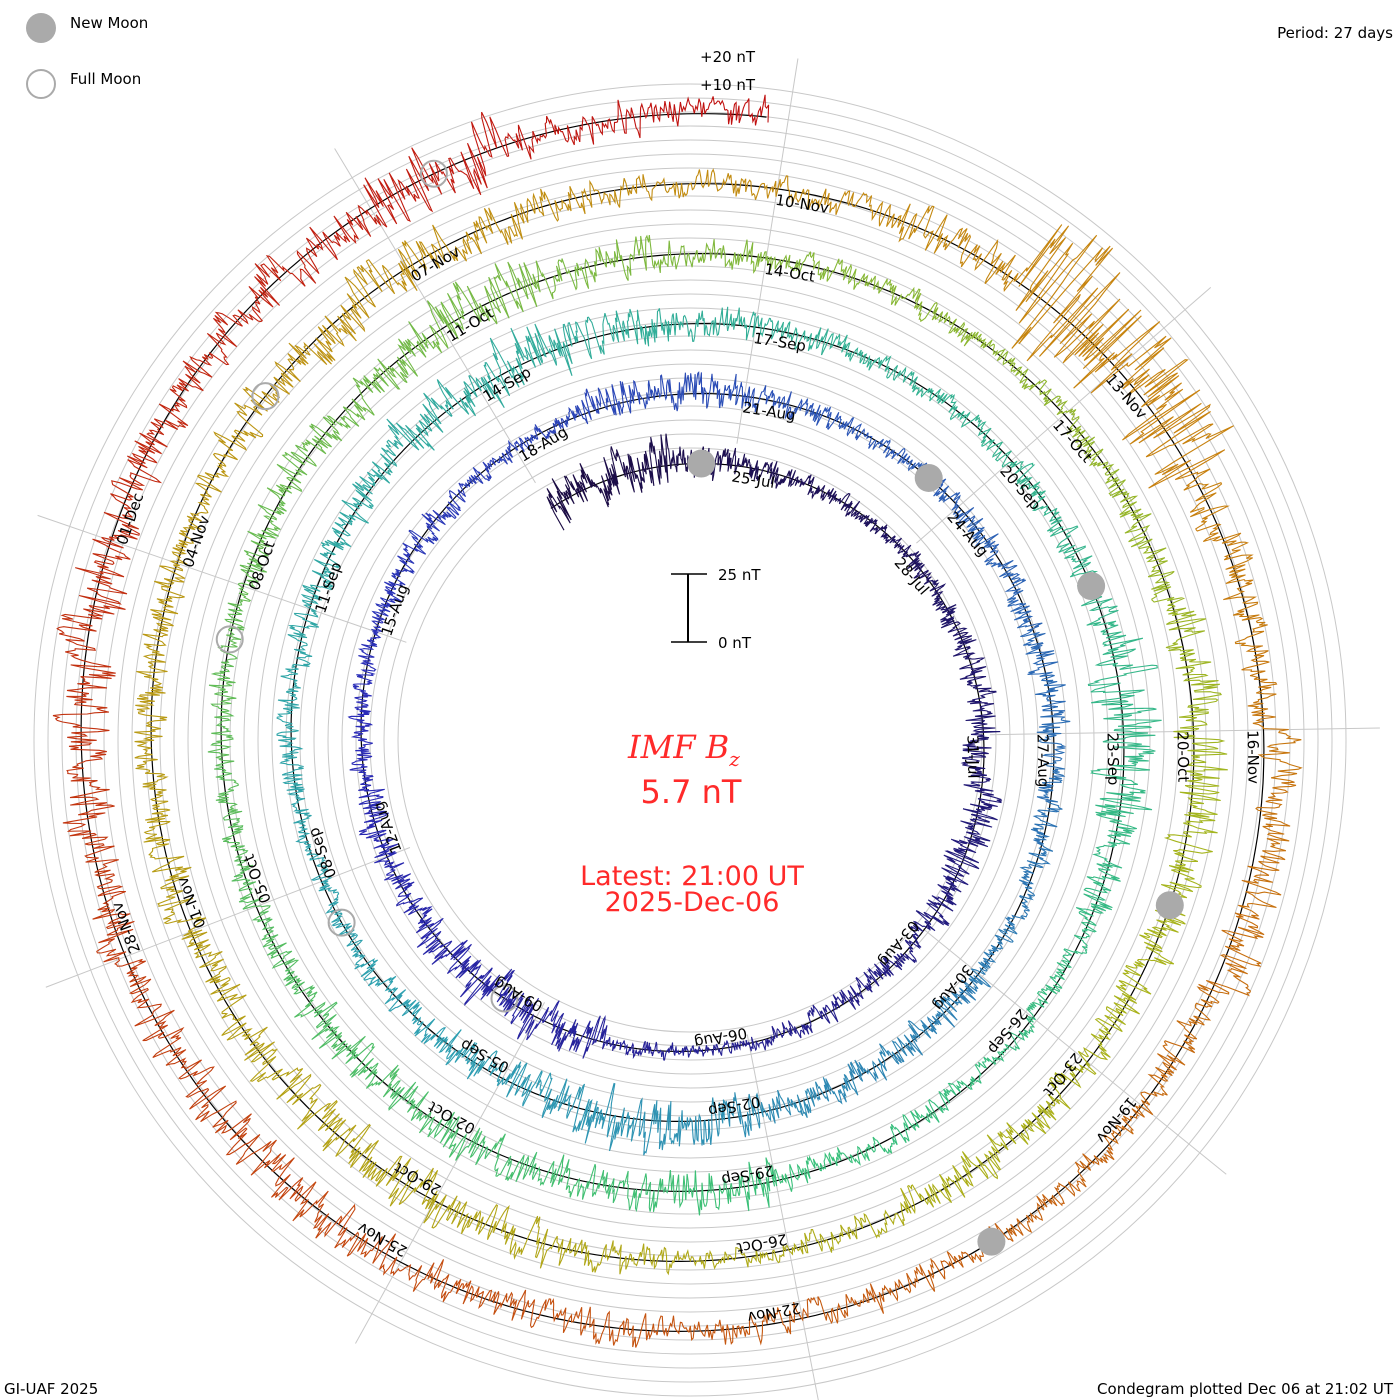 This screenshot has width=1400, height=1400. Describe the element at coordinates (973, 757) in the screenshot. I see `date-label: 31-Jul` at that location.